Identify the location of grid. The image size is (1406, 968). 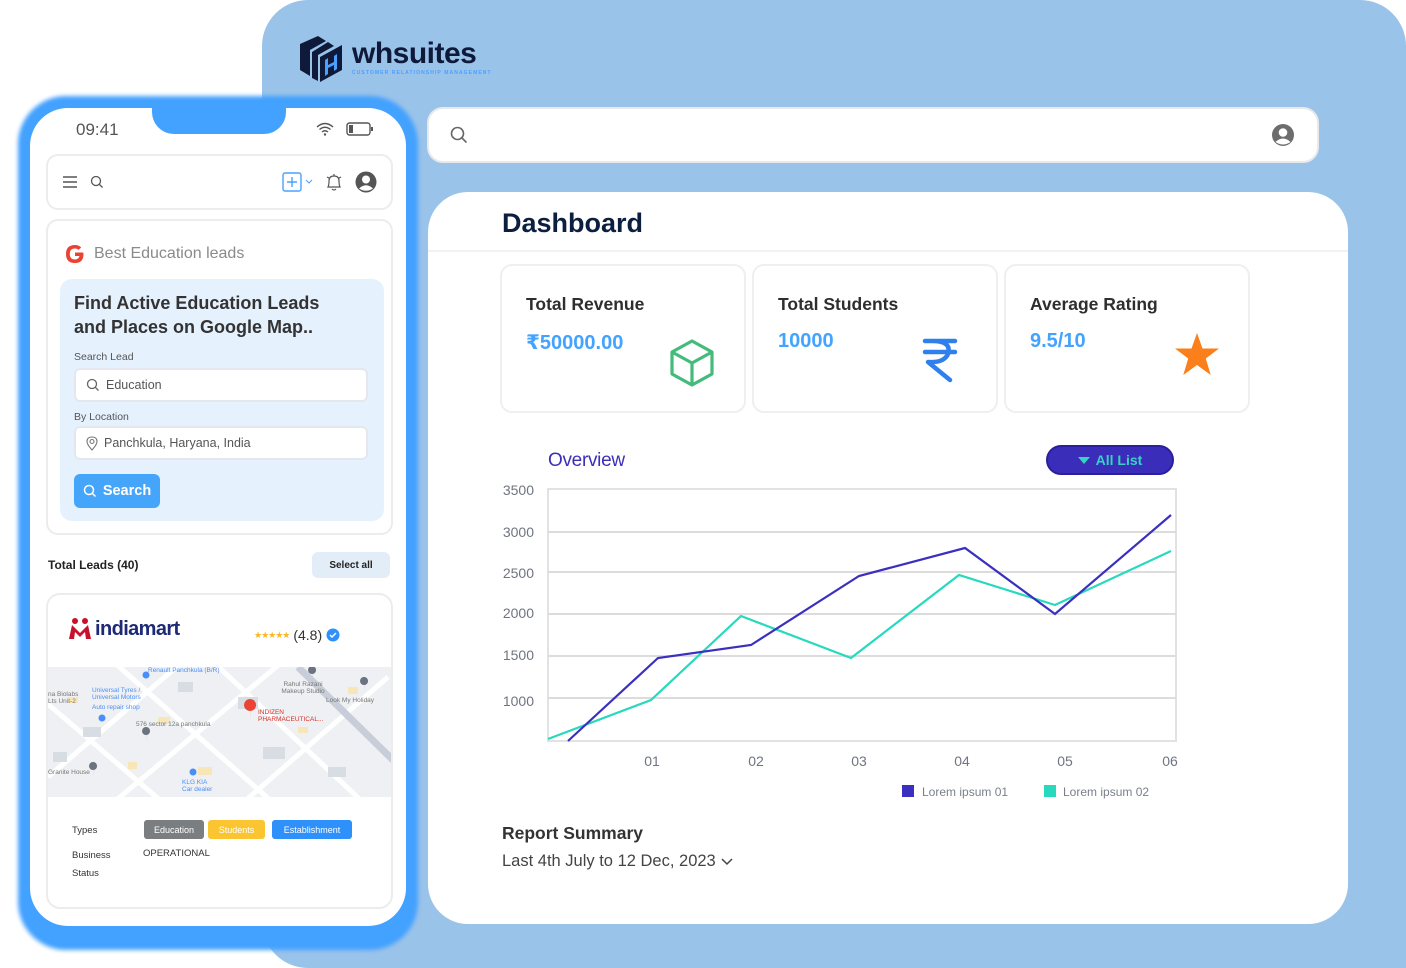
(862, 615).